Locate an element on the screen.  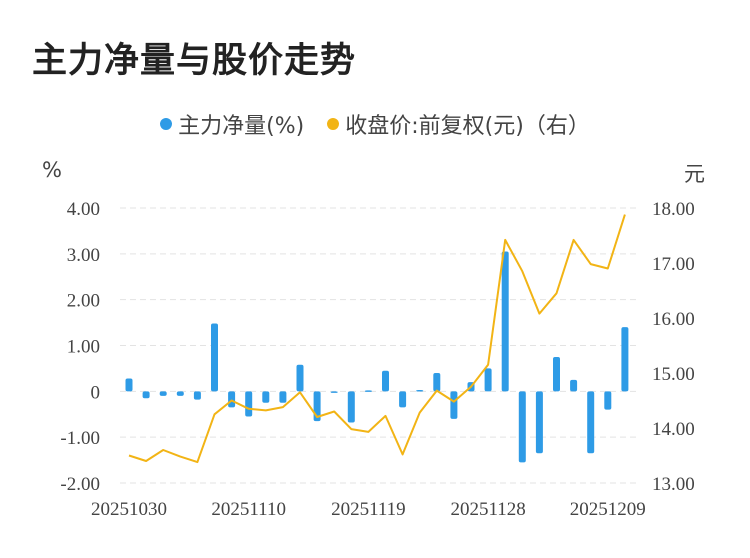
left-tick-label: 0 is located at coordinates (96, 392).